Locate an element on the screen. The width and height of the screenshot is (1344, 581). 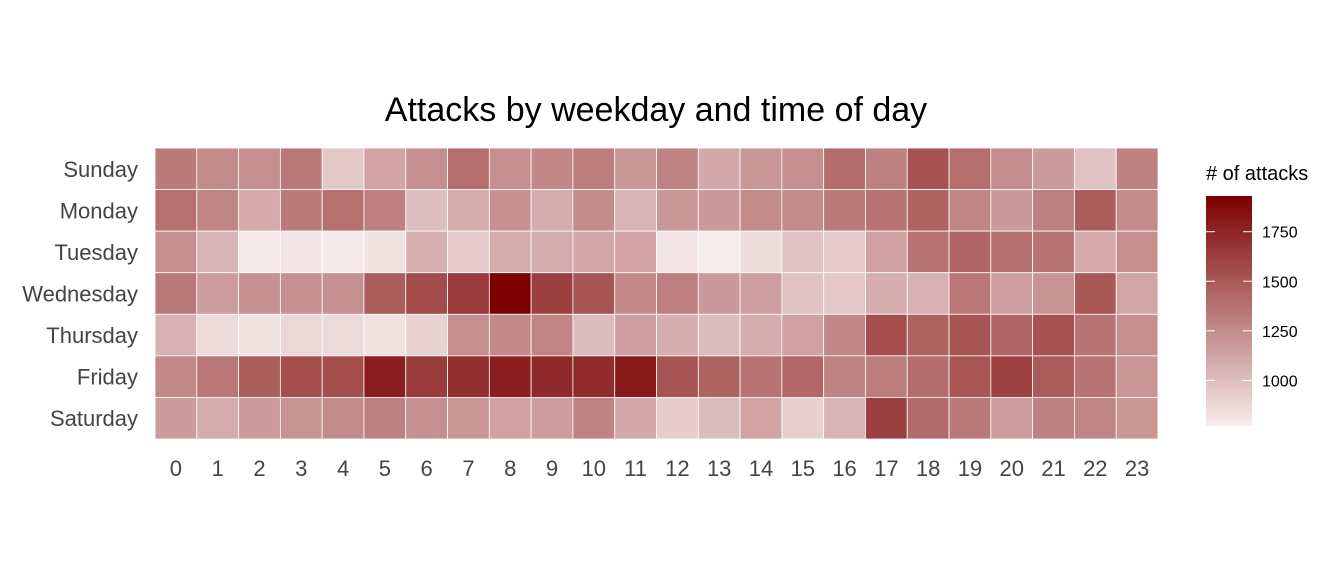
x-tick-label: 15 is located at coordinates (803, 468).